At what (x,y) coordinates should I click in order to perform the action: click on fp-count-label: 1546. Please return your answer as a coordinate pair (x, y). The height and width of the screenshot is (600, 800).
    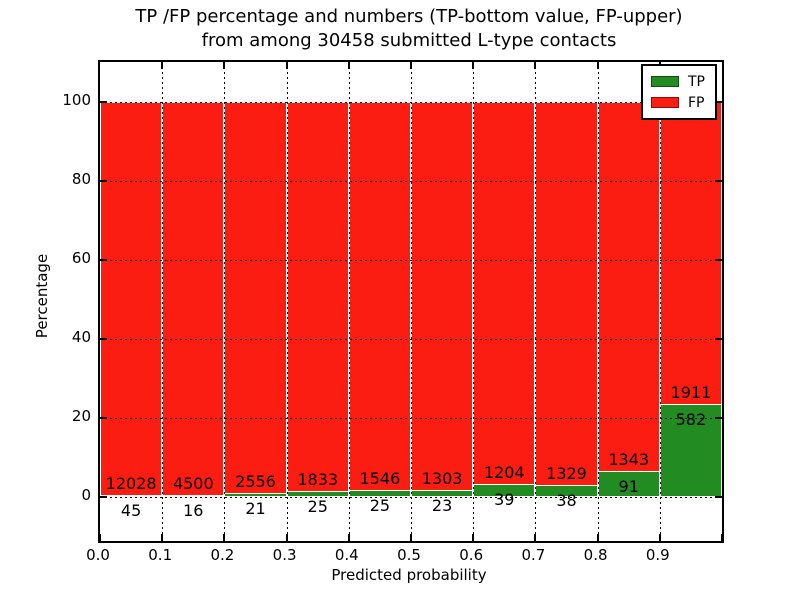
    Looking at the image, I should click on (380, 479).